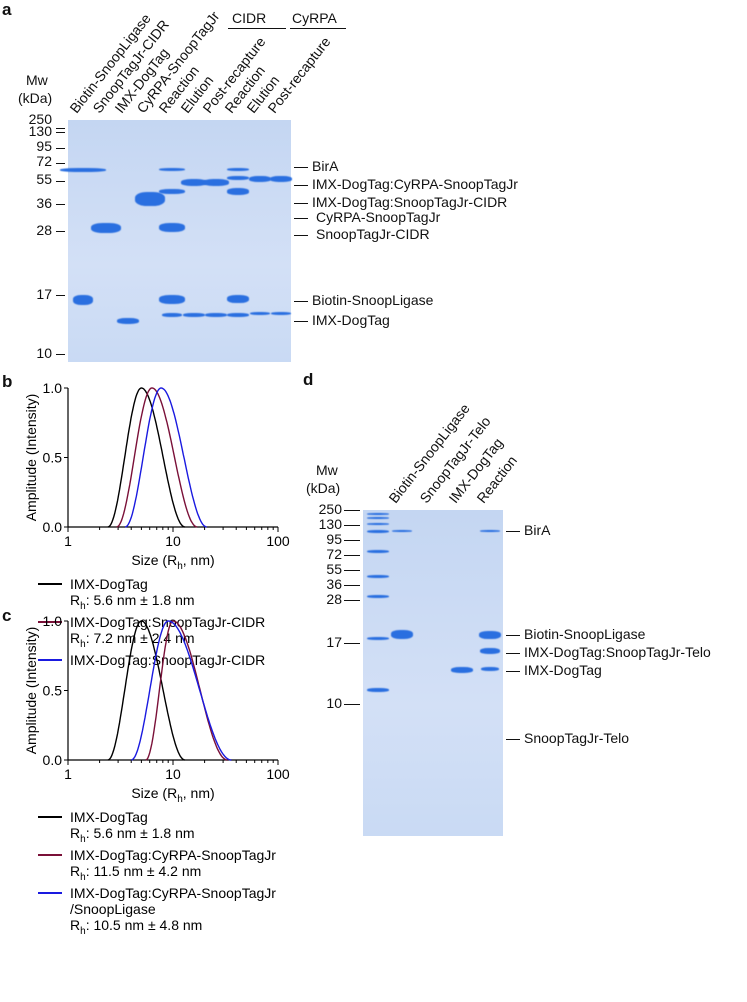 The height and width of the screenshot is (1002, 747). What do you see at coordinates (433, 673) in the screenshot?
I see `gel-d` at bounding box center [433, 673].